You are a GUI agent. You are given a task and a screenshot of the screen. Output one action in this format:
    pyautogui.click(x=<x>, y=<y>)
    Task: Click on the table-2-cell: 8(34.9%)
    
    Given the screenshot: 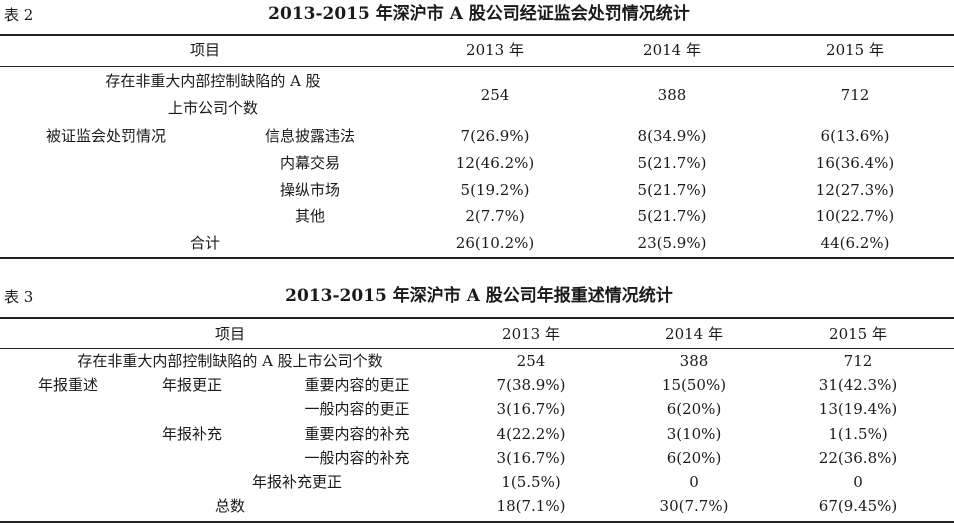 What is the action you would take?
    pyautogui.click(x=672, y=136)
    